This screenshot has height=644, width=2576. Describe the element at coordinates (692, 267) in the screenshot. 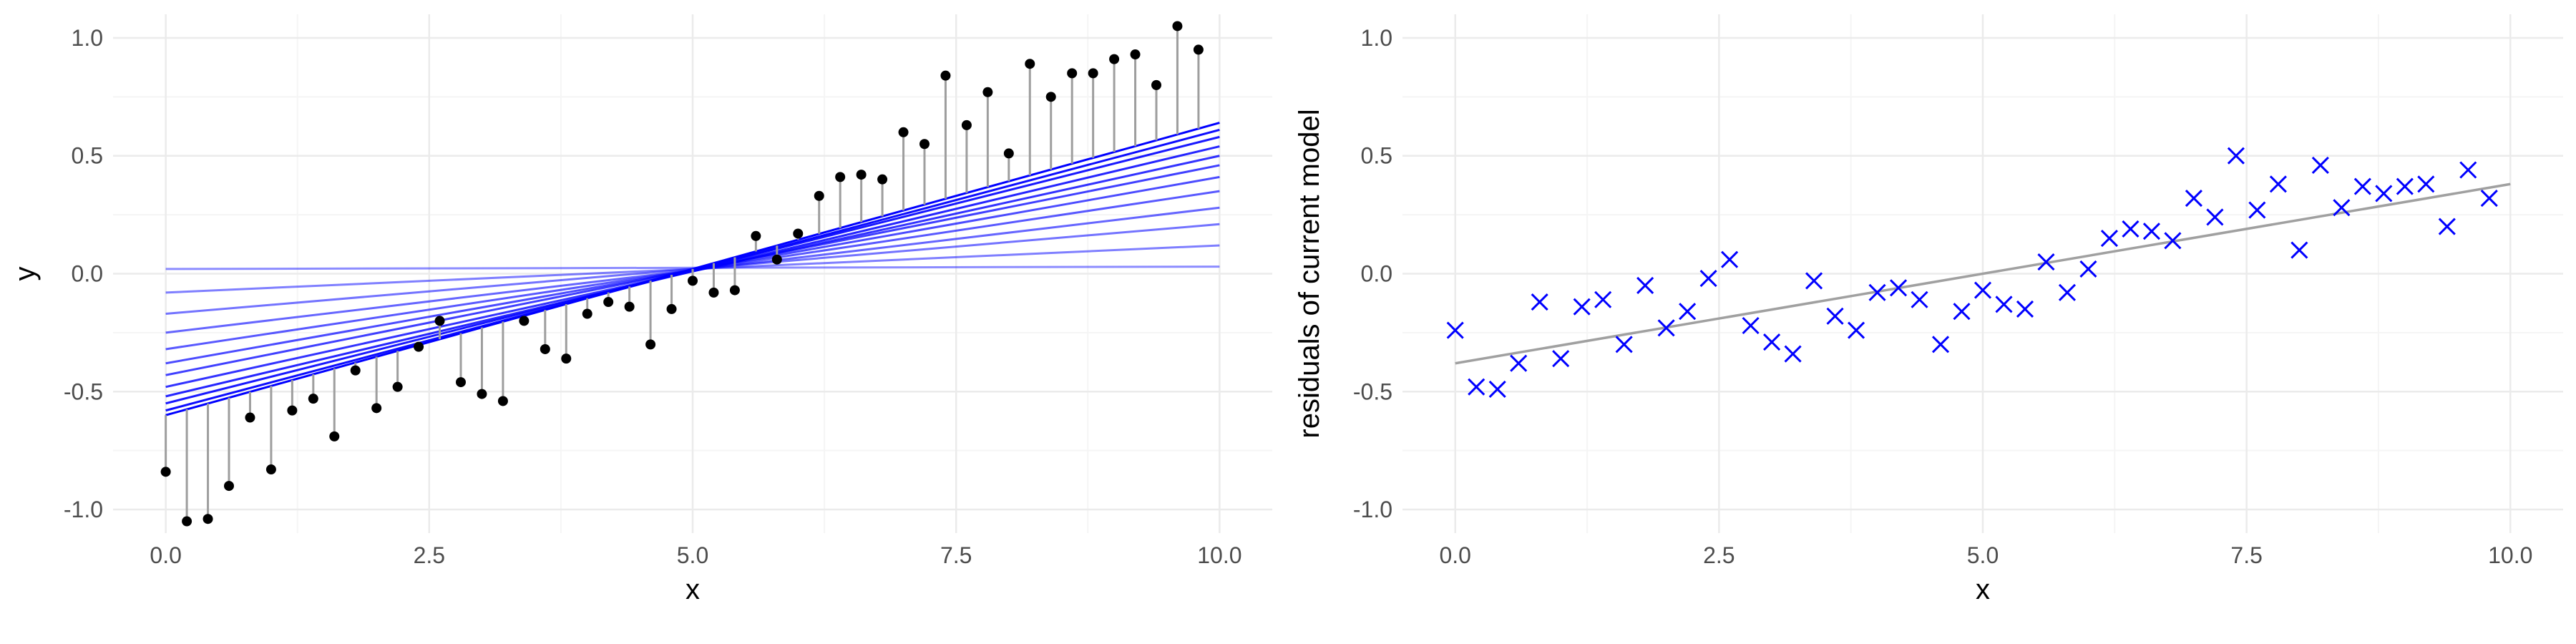

I see `fit-line` at that location.